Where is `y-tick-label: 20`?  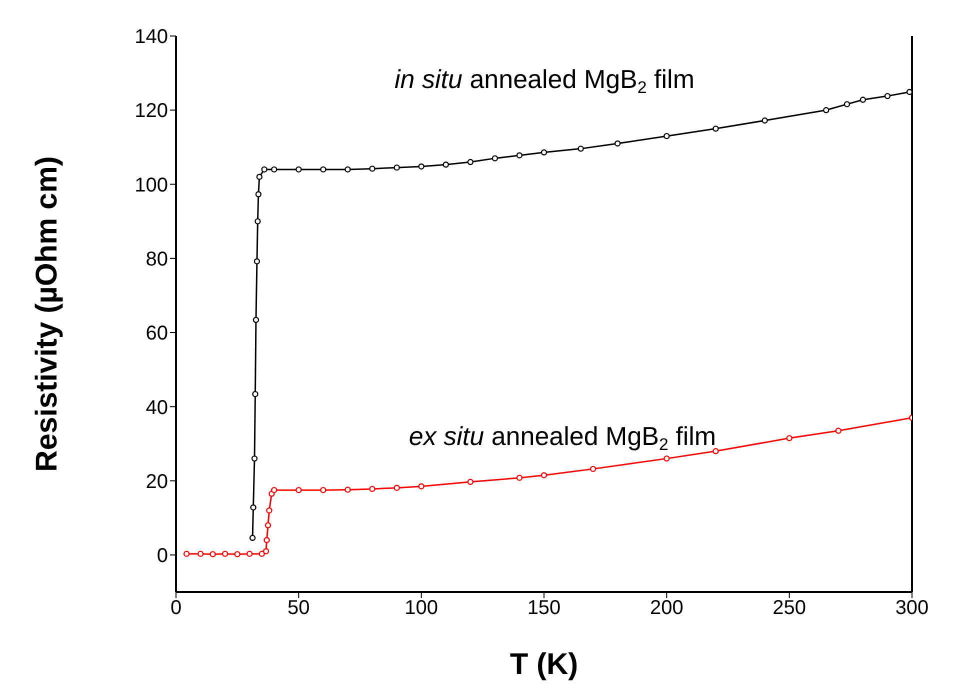 y-tick-label: 20 is located at coordinates (157, 481).